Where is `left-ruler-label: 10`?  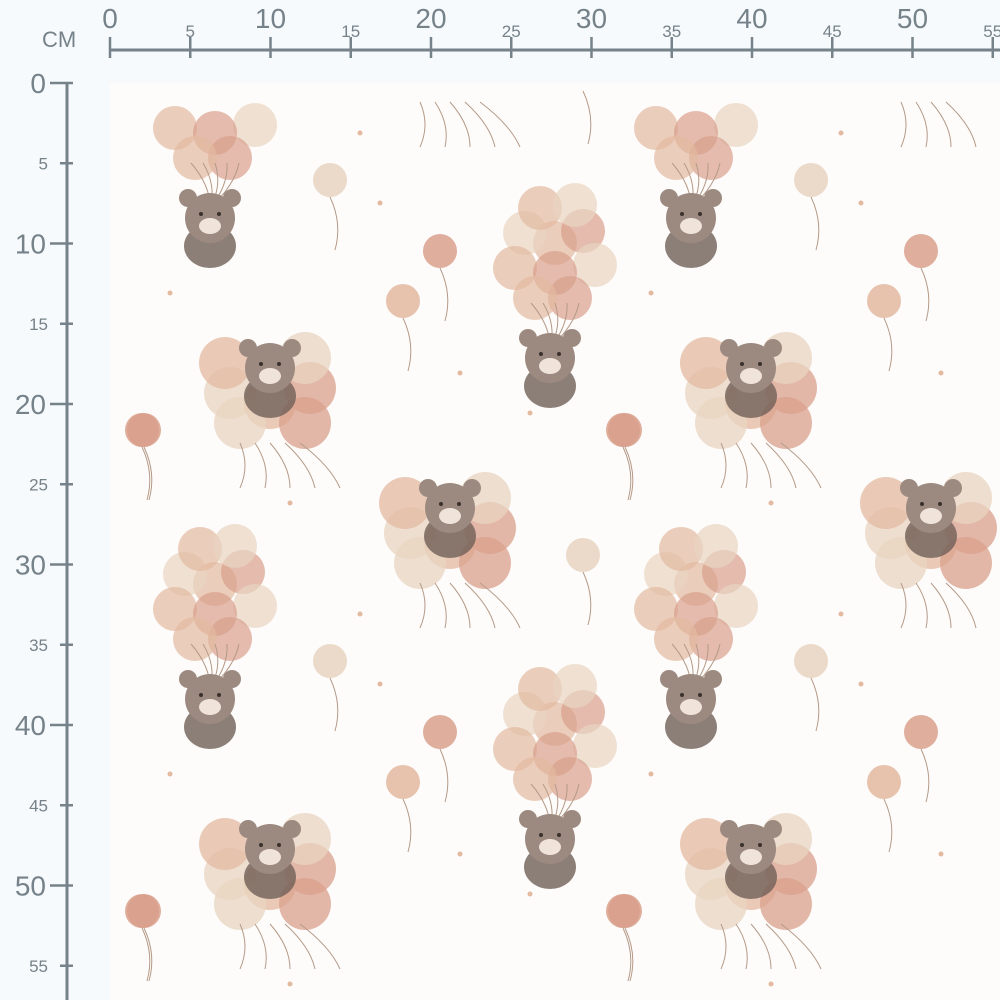 left-ruler-label: 10 is located at coordinates (30, 244).